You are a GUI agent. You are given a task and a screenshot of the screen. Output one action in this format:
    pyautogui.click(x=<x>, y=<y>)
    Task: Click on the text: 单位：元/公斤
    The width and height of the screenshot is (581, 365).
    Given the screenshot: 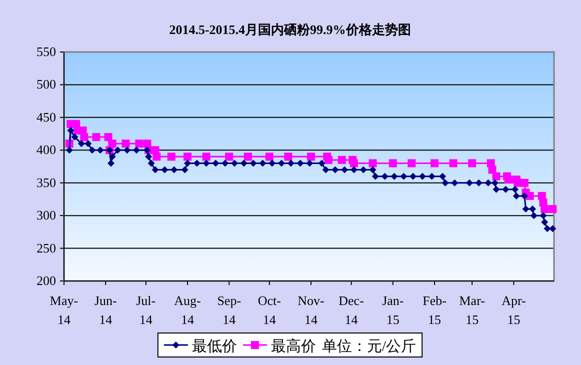 What is the action you would take?
    pyautogui.click(x=369, y=346)
    